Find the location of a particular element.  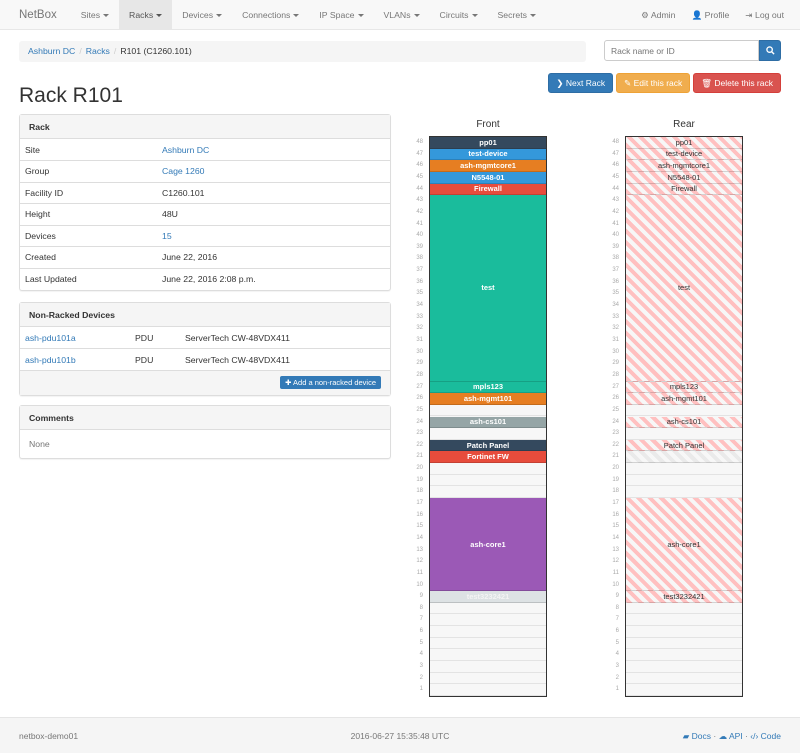

rack-device-front: test-device is located at coordinates (488, 154).